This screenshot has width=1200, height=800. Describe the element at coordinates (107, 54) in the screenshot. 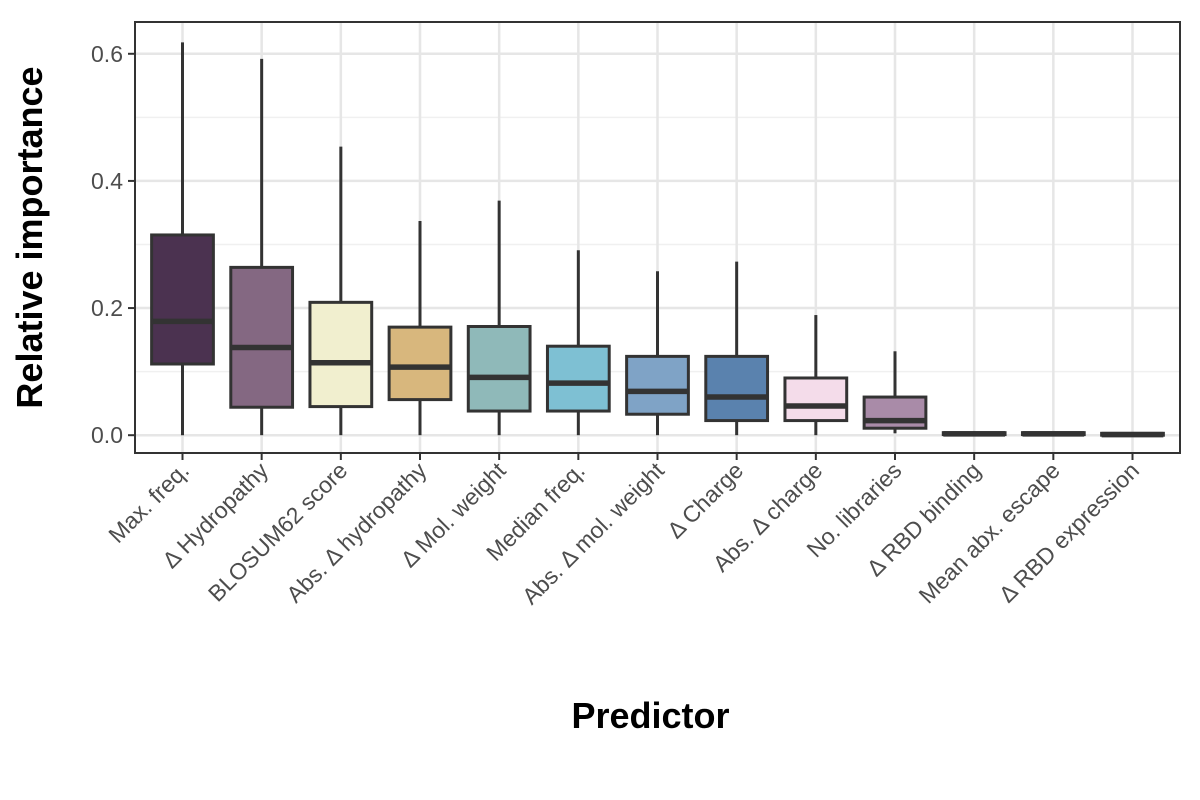

I see `y-tick-label: 0.6` at that location.